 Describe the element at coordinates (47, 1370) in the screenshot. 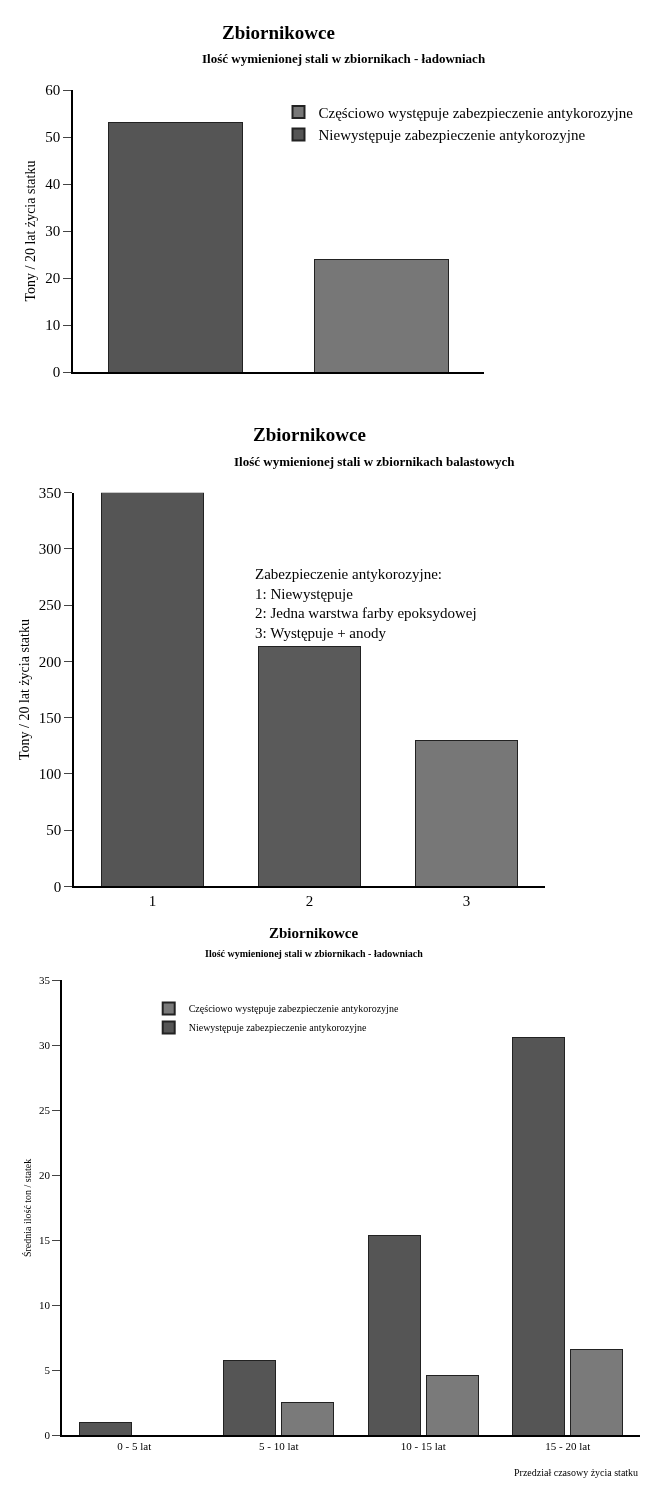

I see `y-tick-label: 5` at that location.